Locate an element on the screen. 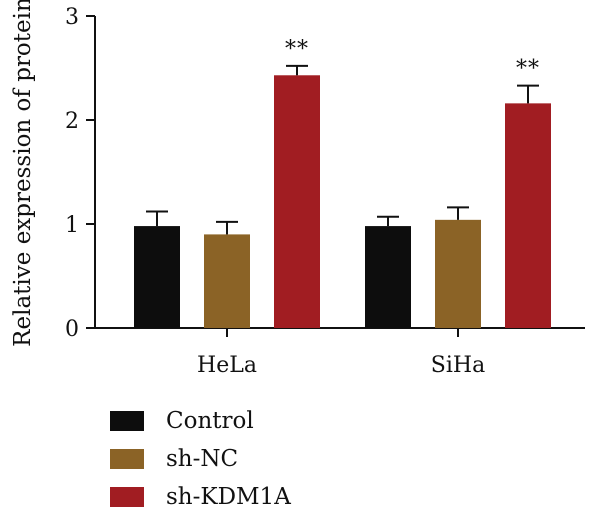  significance-siha: ** is located at coordinates (528, 69).